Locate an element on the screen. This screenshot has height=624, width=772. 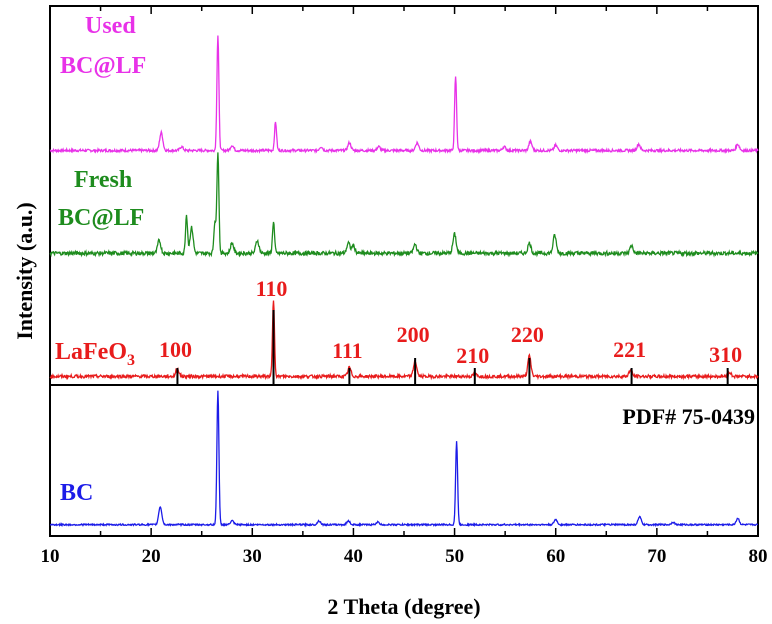
x-tick-label: 40 is located at coordinates (353, 556).